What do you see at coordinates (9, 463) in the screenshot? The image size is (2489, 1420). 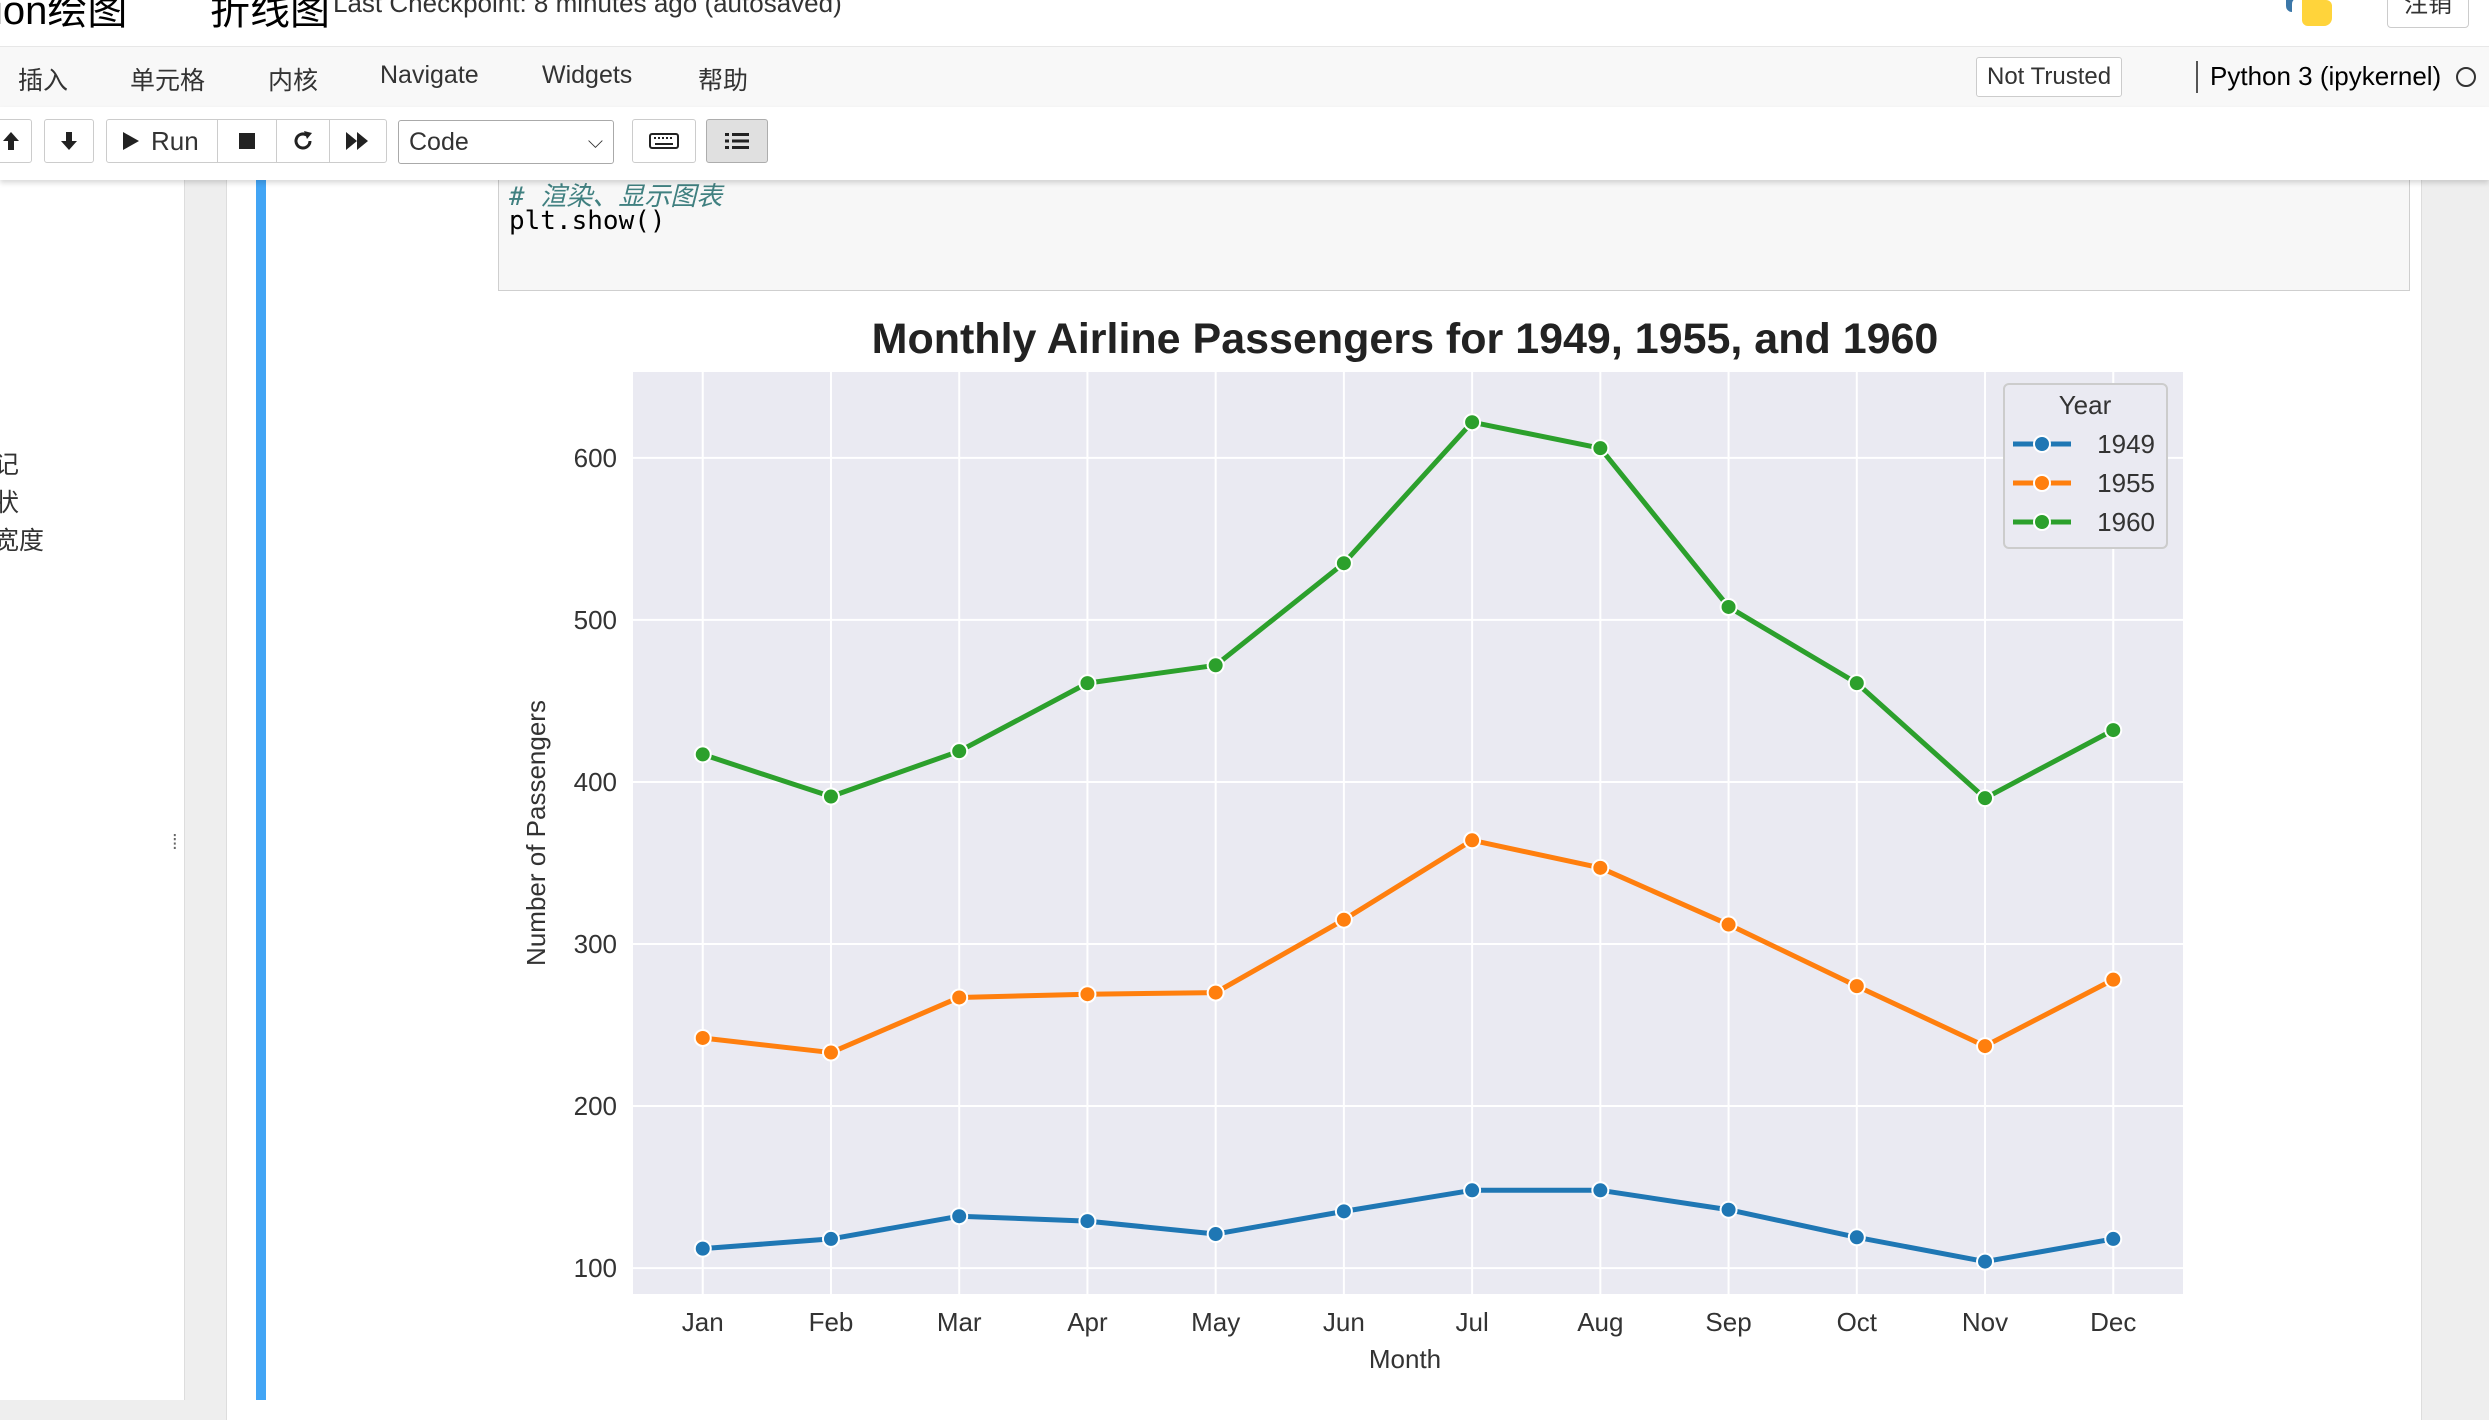 I see `toc-item: 记` at bounding box center [9, 463].